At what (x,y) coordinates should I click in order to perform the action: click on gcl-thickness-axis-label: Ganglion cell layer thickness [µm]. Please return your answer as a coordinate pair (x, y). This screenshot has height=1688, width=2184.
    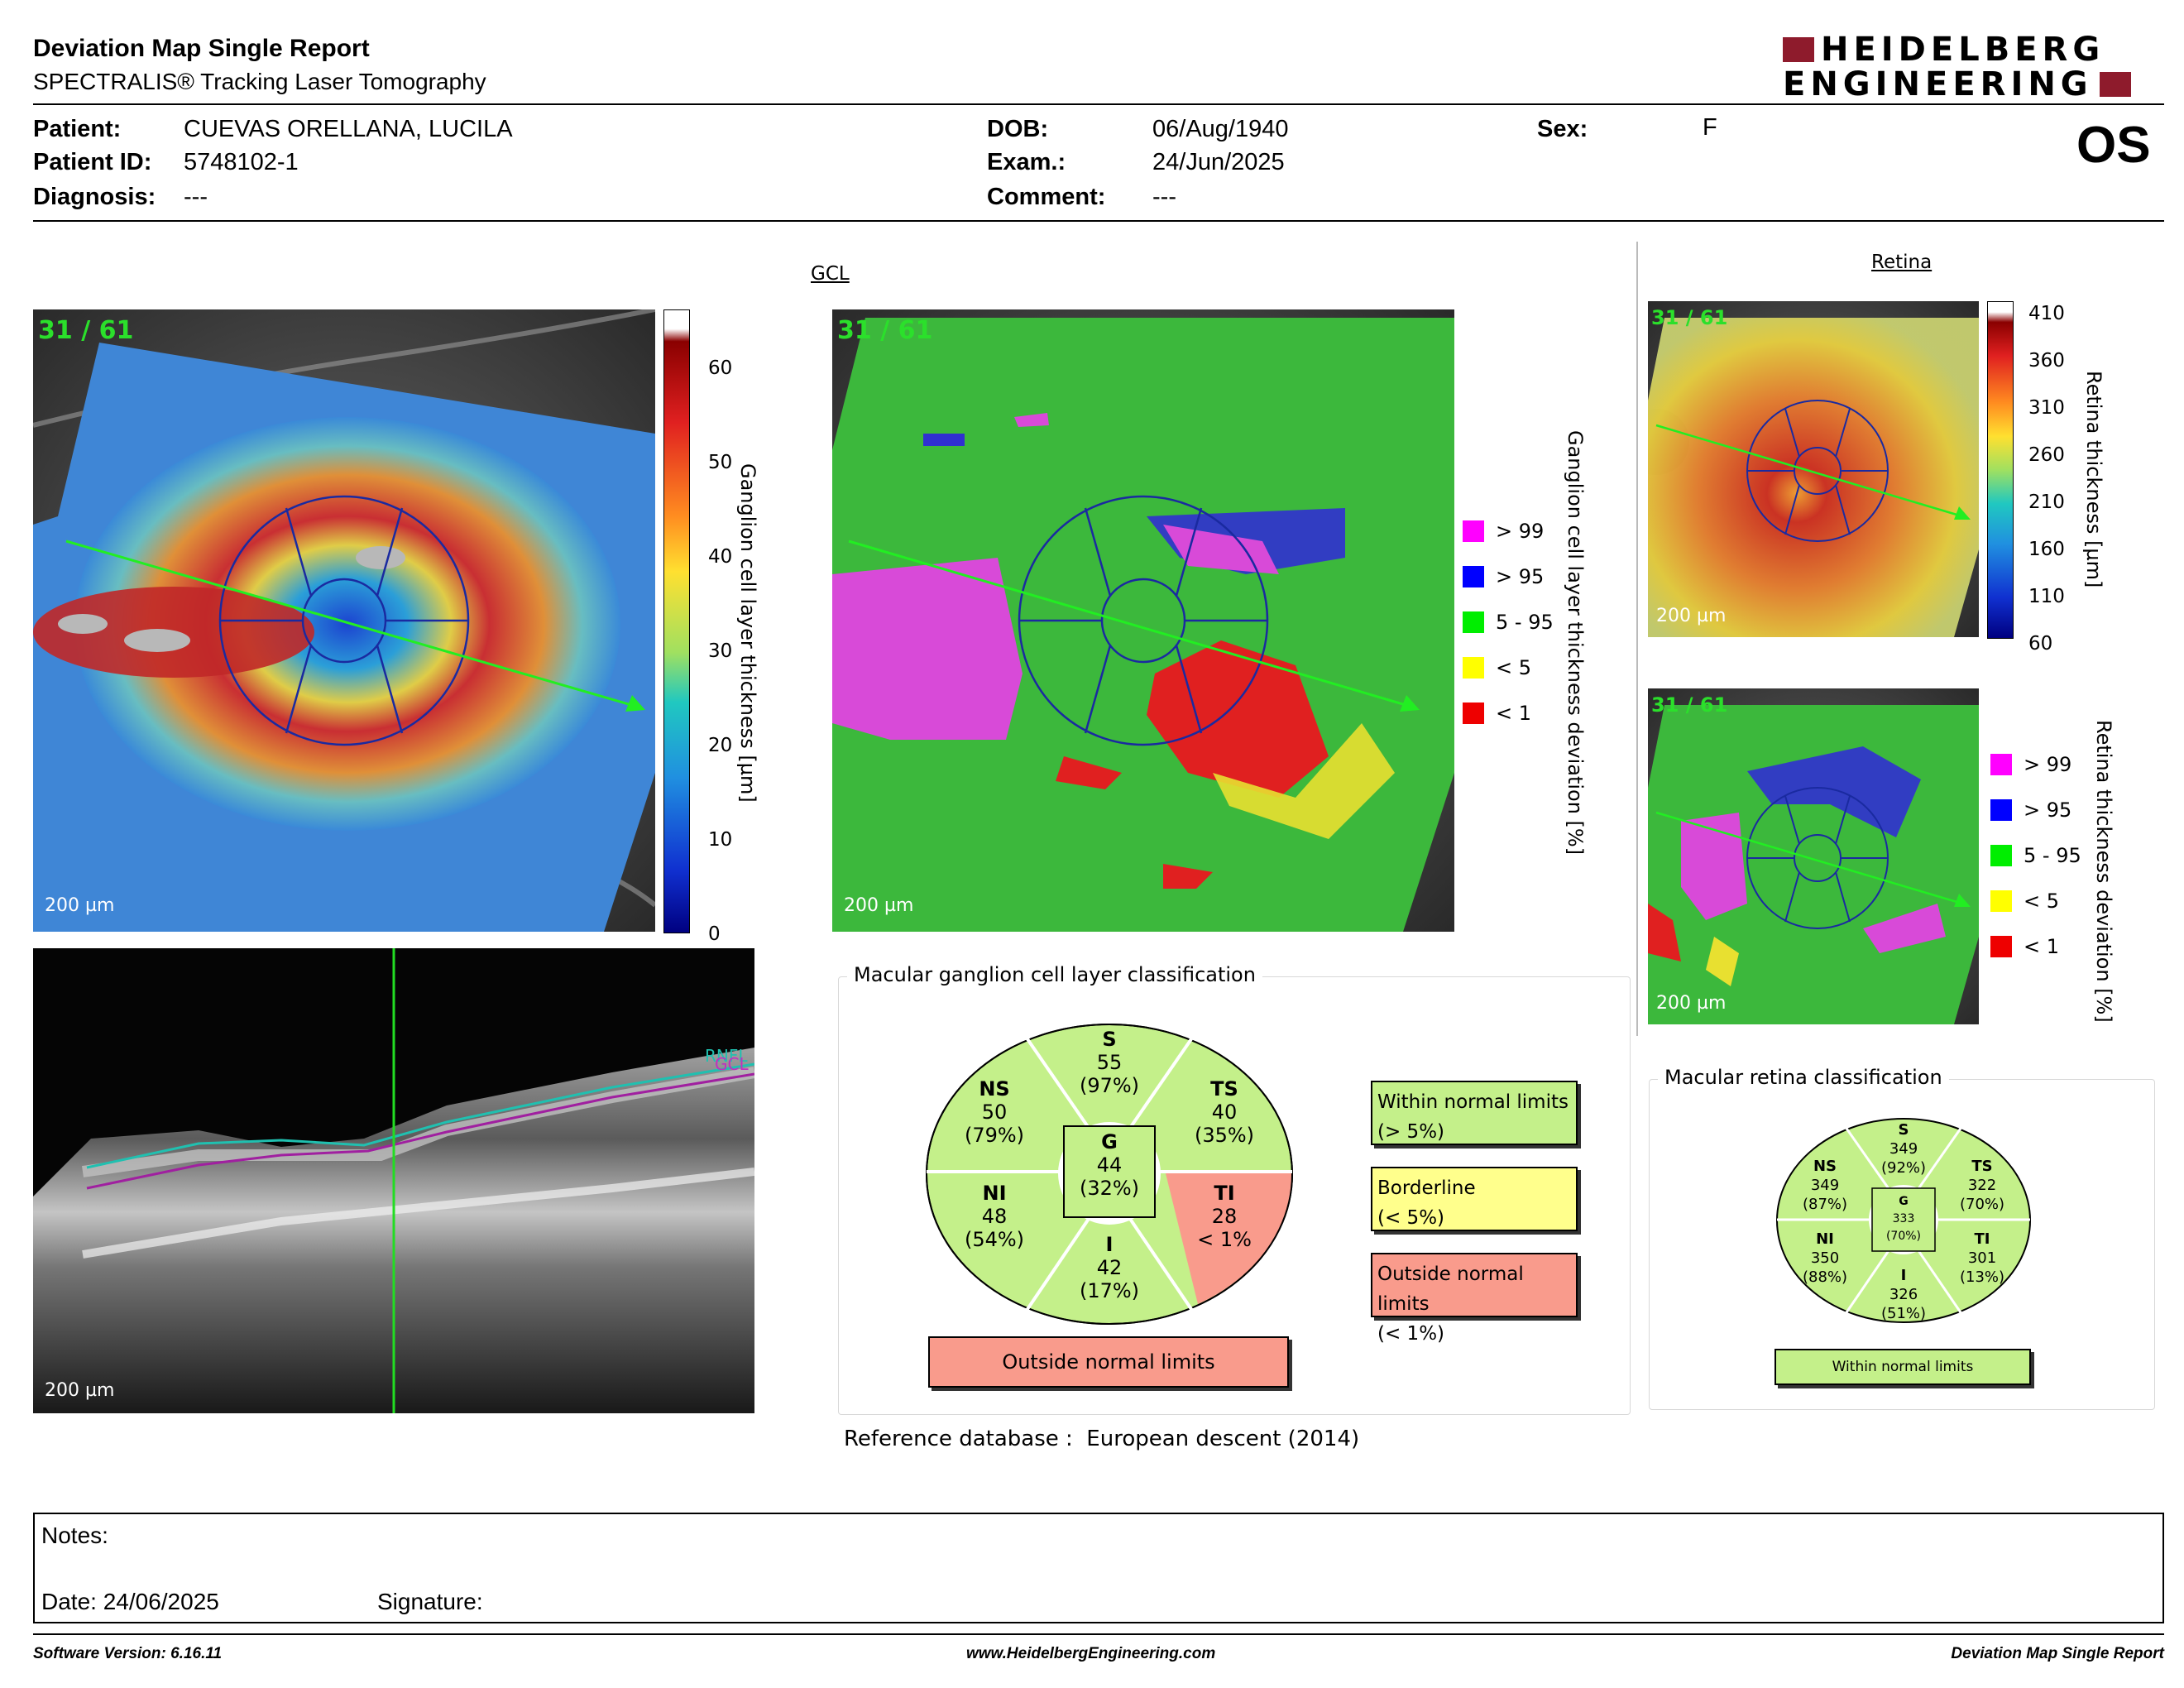
    Looking at the image, I should click on (747, 633).